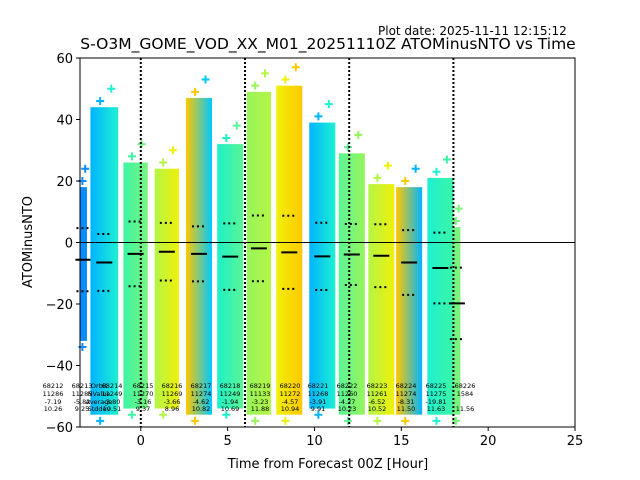 This screenshot has width=640, height=480. What do you see at coordinates (406, 402) in the screenshot?
I see `orbit-average: -8.31` at bounding box center [406, 402].